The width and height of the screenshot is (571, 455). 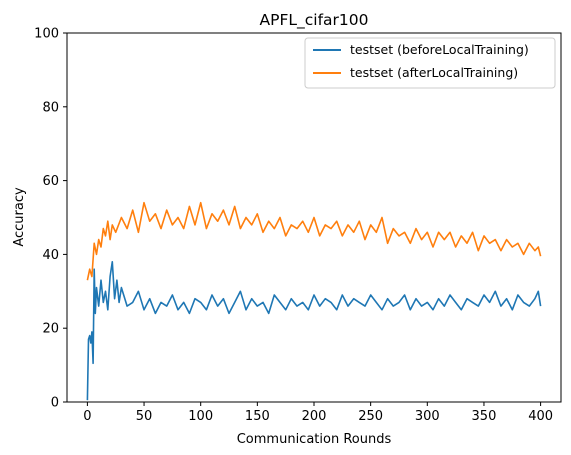 I want to click on x-tick-label: 300, so click(x=427, y=416).